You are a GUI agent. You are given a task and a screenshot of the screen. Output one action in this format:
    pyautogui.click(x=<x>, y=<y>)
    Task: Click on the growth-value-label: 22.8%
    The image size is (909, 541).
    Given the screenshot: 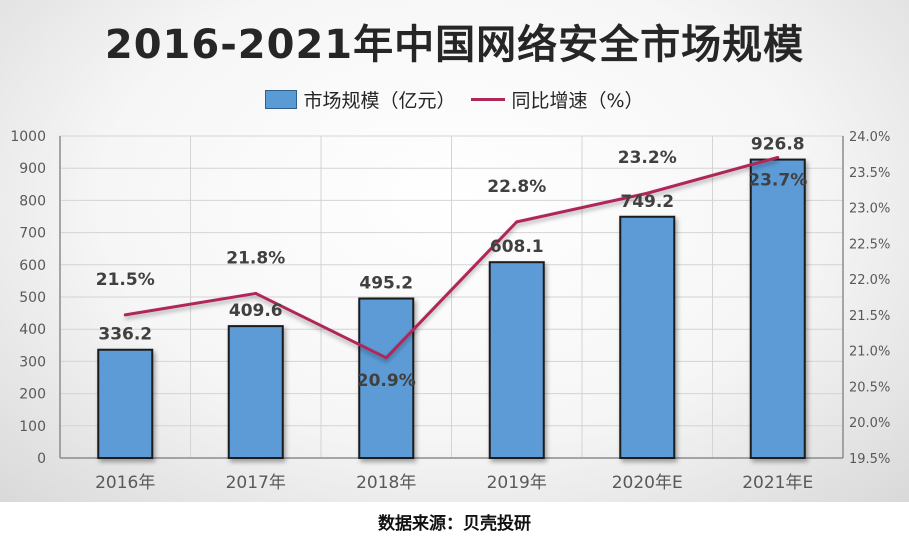 What is the action you would take?
    pyautogui.click(x=516, y=187)
    